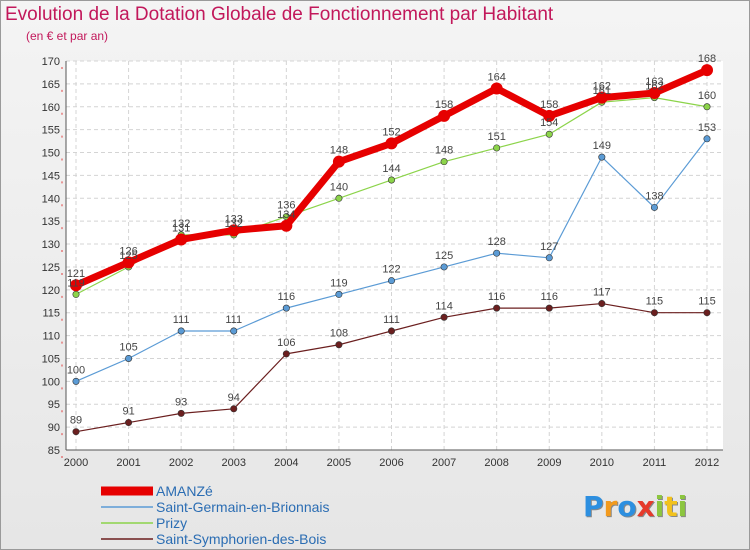  I want to click on y-tick-label: 145, so click(51, 176).